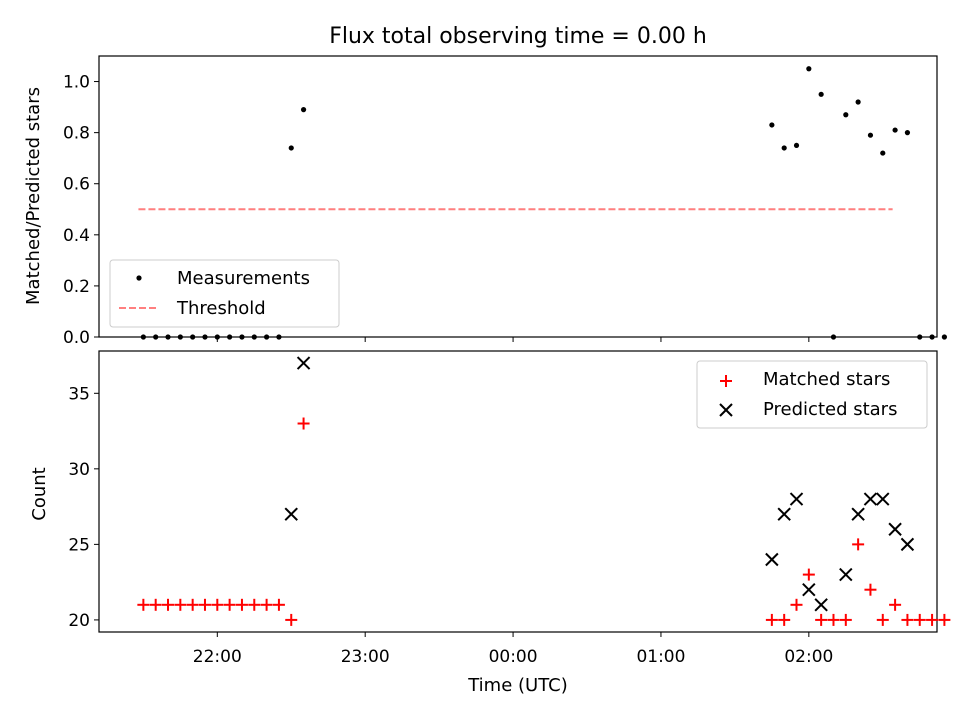 Image resolution: width=960 pixels, height=720 pixels. What do you see at coordinates (139, 278) in the screenshot?
I see `legend-marker-measurements` at bounding box center [139, 278].